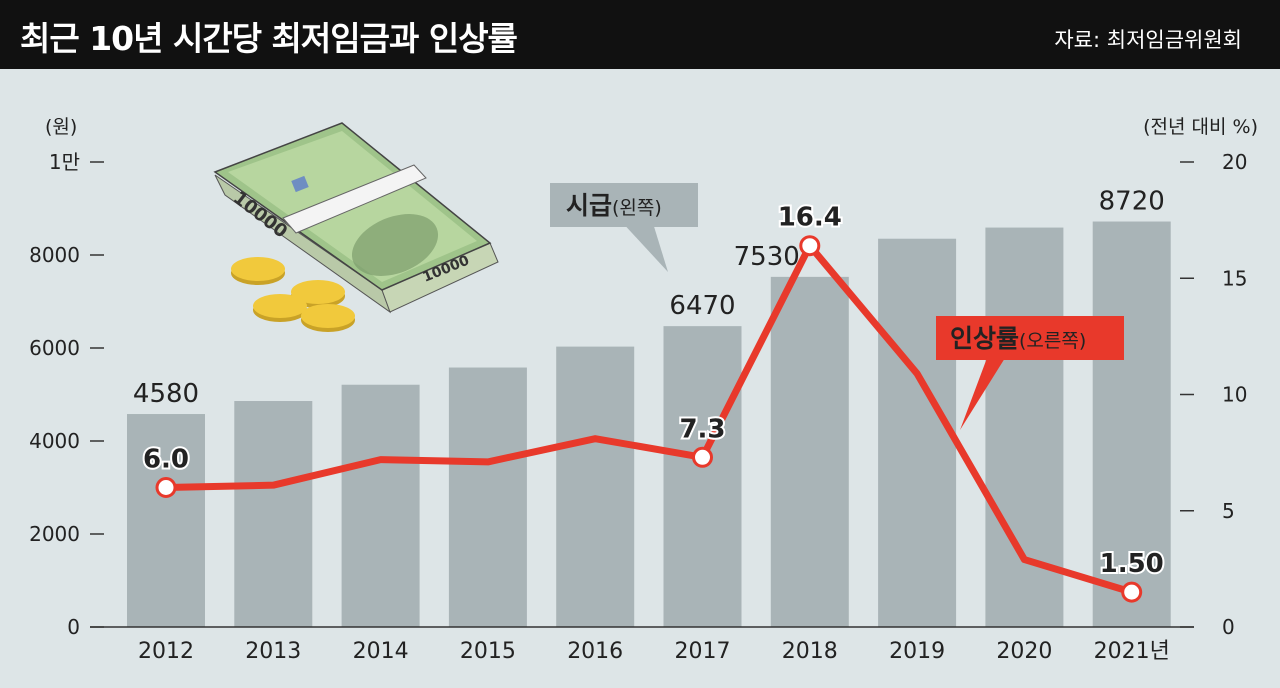 The width and height of the screenshot is (1280, 688). Describe the element at coordinates (640, 34) in the screenshot. I see `chart-header: 최근 10년 시간당 최저임금과 인상률 자료: 최저임금위원회` at that location.